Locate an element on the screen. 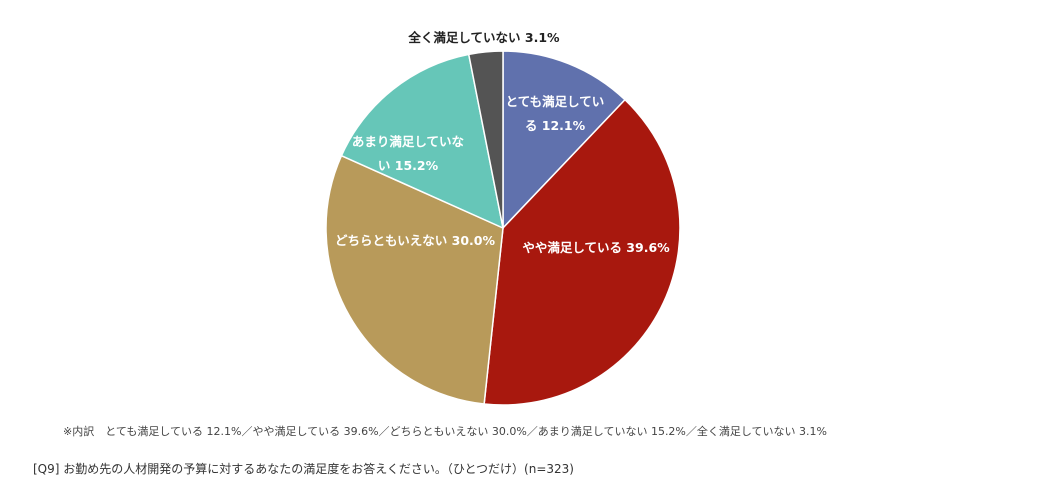 The image size is (1040, 498). pie-slice-neutral is located at coordinates (414, 279).